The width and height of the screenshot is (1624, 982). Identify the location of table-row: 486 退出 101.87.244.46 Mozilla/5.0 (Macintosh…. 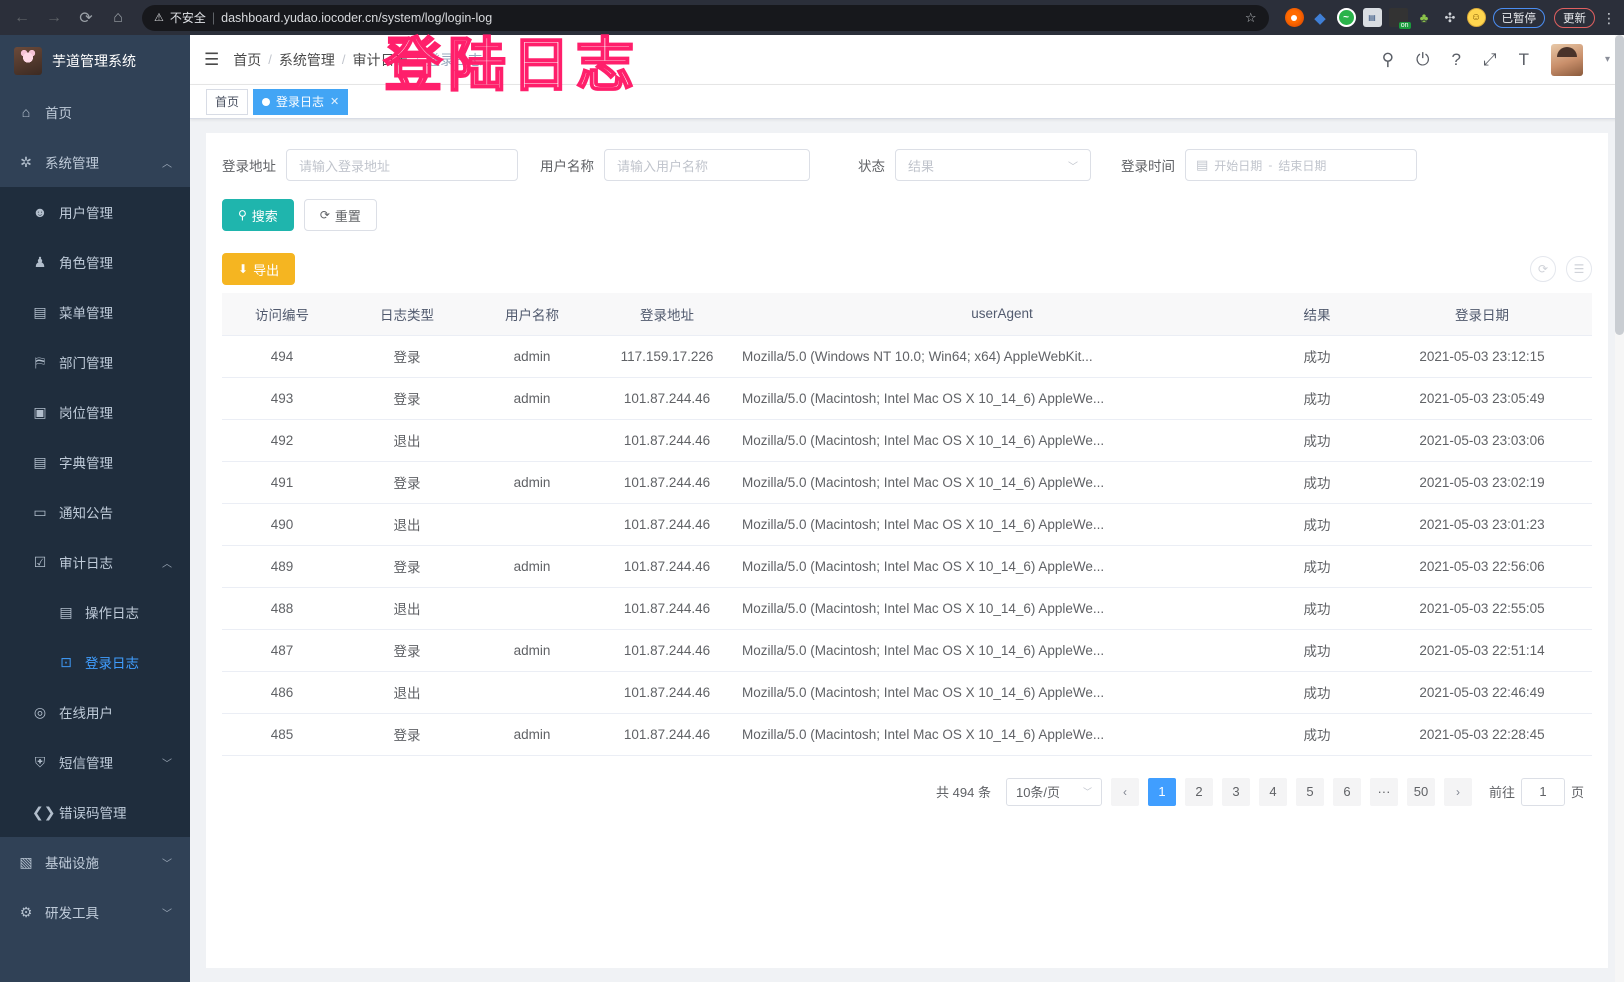
(907, 692).